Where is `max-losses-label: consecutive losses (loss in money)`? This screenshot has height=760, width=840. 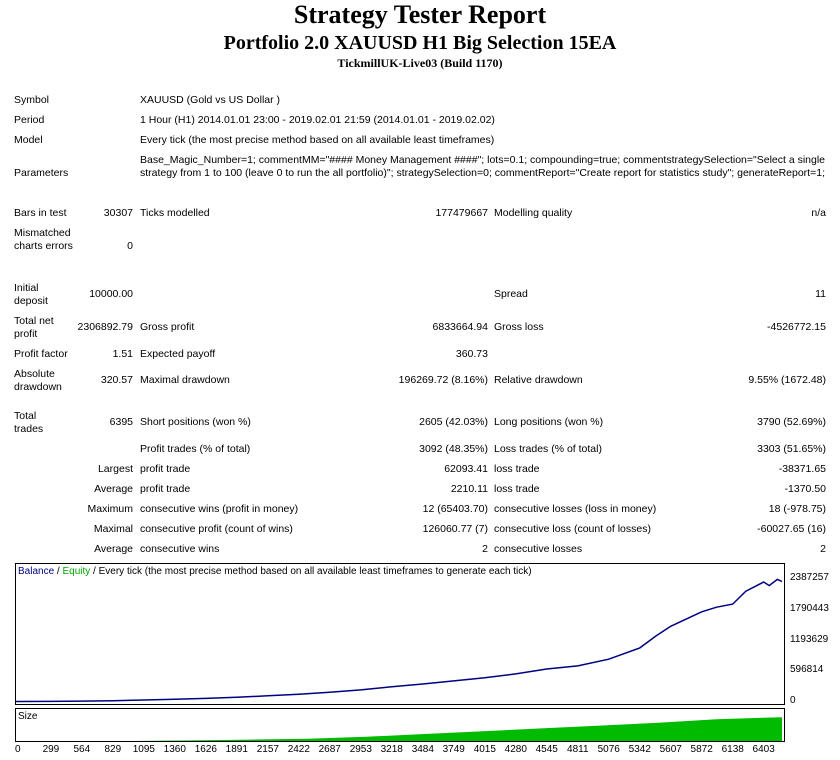
max-losses-label: consecutive losses (loss in money) is located at coordinates (575, 509).